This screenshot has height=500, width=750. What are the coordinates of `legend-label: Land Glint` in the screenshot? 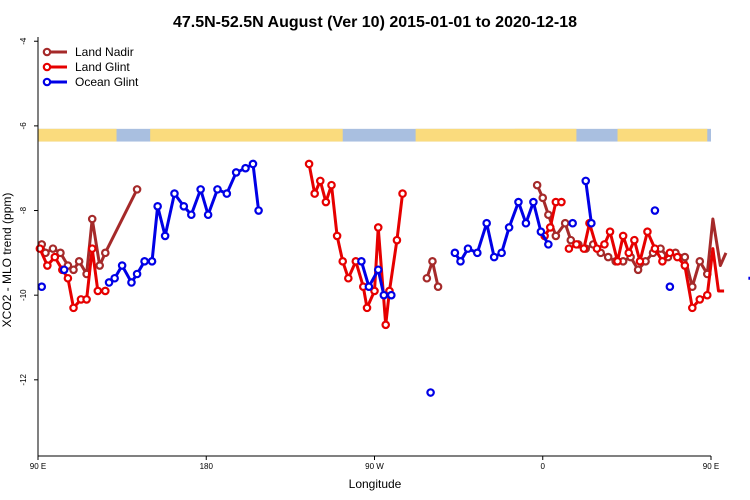 It's located at (102, 67).